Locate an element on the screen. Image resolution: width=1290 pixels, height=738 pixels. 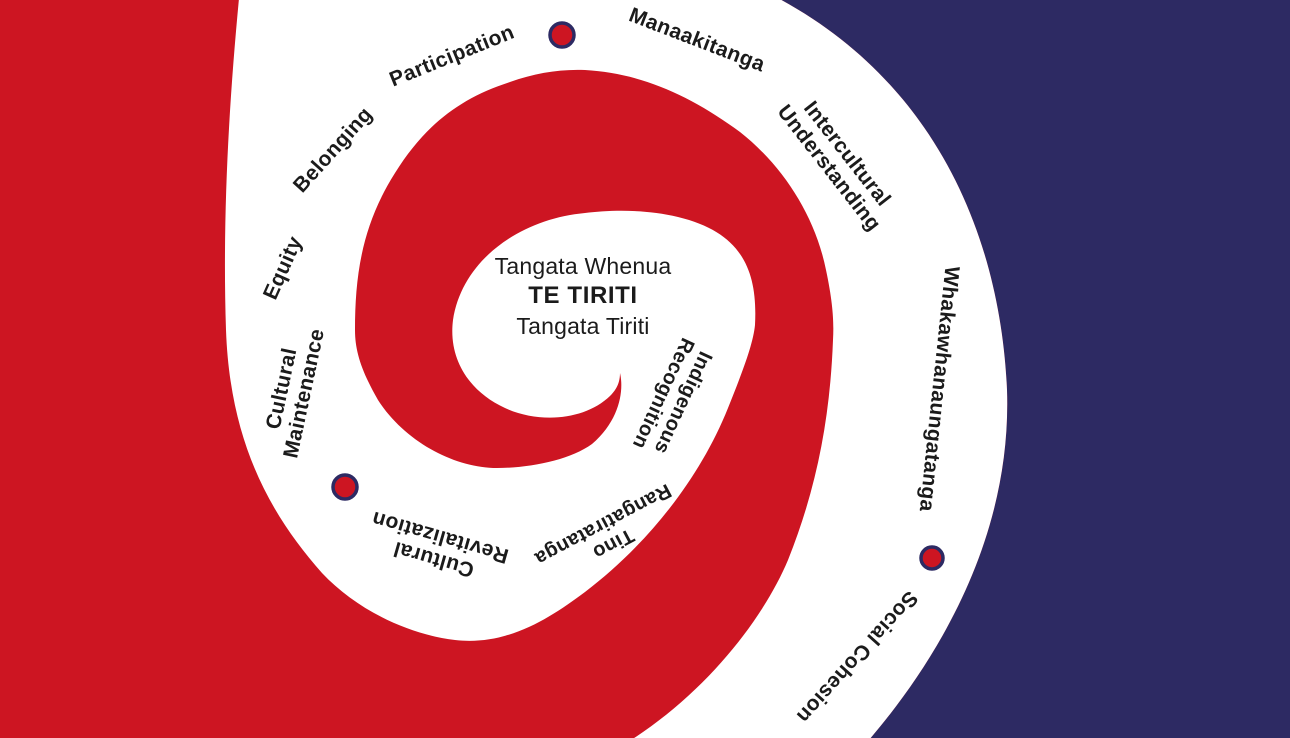
spiral-dot-right is located at coordinates (932, 558).